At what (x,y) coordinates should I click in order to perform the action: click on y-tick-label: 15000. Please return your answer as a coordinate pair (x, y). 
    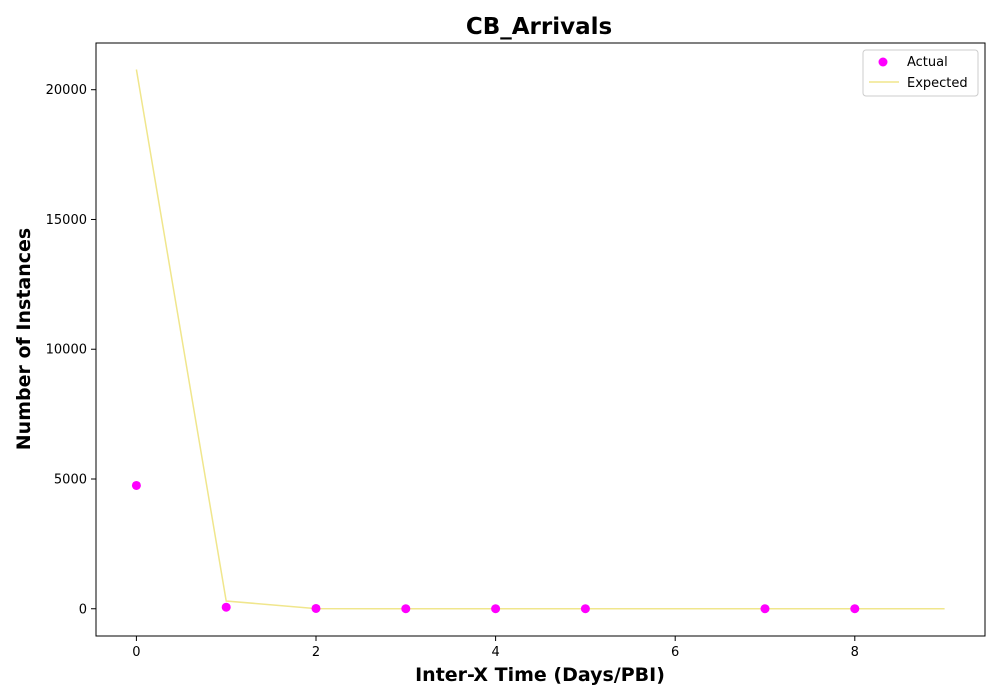
    Looking at the image, I should click on (66, 220).